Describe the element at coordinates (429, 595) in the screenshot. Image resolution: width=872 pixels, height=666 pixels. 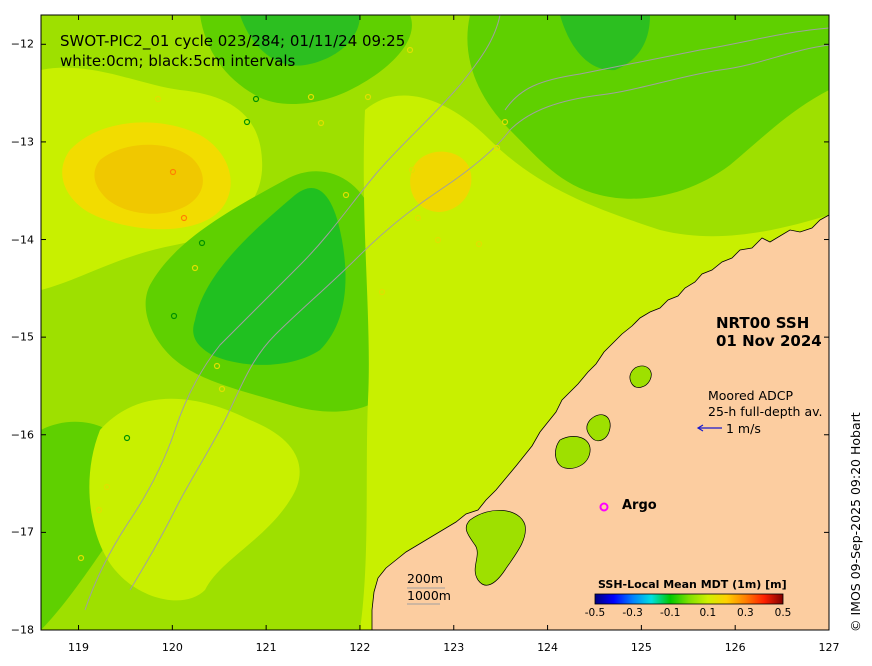
I see `isobath-label-1000m: 1000m` at that location.